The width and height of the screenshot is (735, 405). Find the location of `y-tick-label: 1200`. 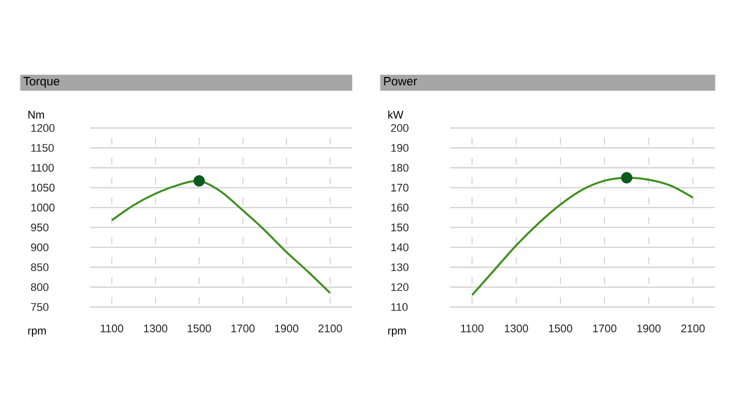

y-tick-label: 1200 is located at coordinates (43, 128).